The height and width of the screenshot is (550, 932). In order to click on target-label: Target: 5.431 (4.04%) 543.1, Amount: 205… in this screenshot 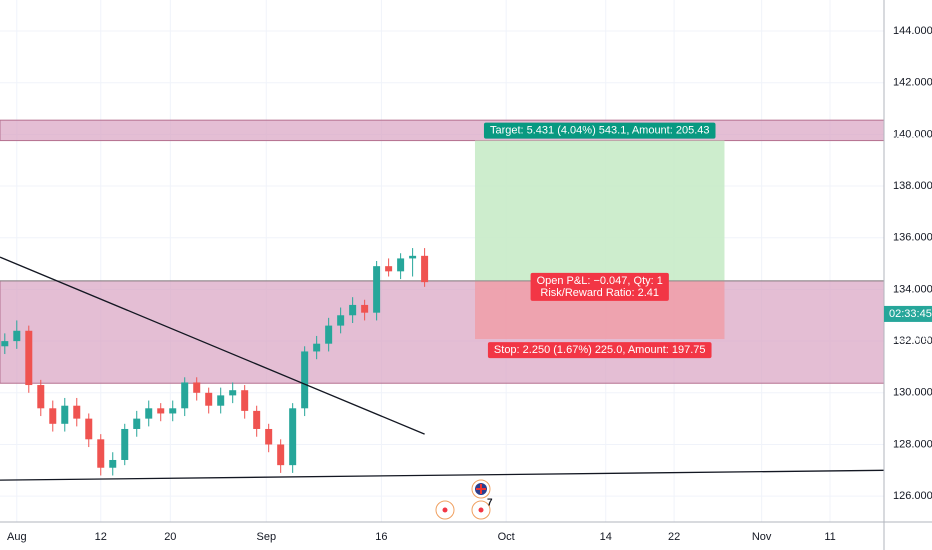, I will do `click(600, 130)`.